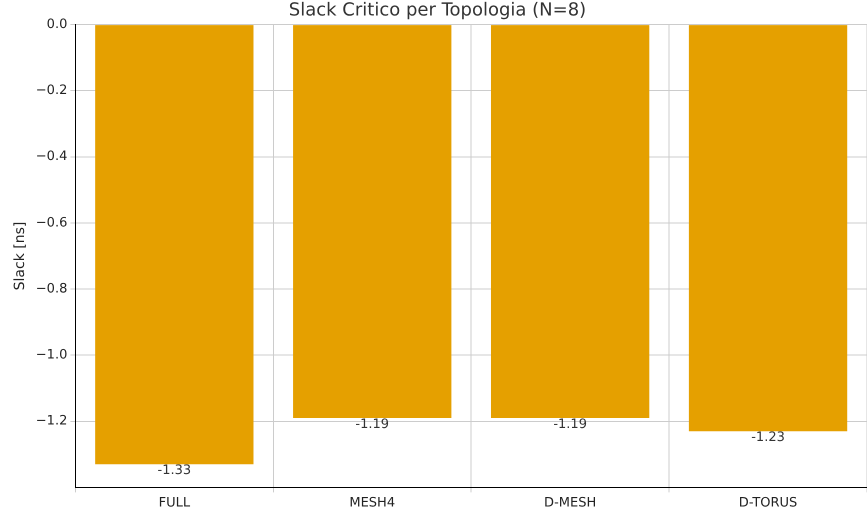  I want to click on x-tick-label: FULL, so click(174, 503).